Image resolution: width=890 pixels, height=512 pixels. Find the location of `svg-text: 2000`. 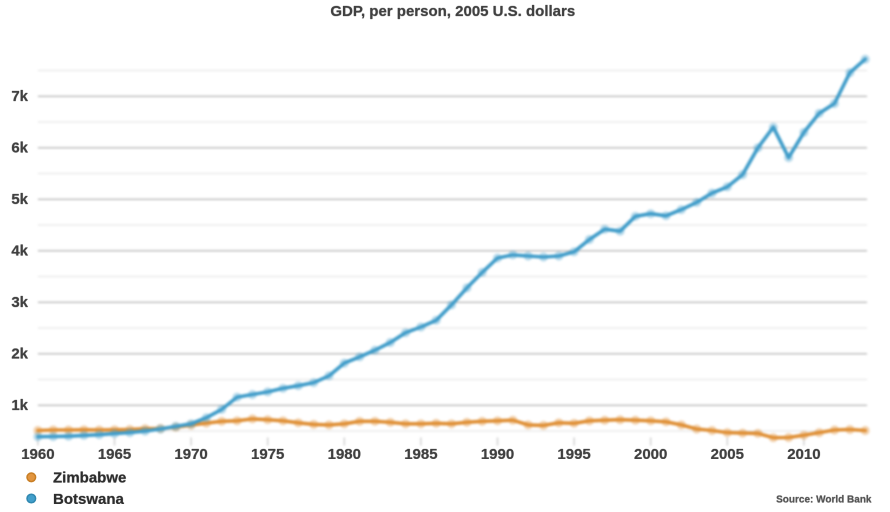

svg-text: 2000 is located at coordinates (650, 454).